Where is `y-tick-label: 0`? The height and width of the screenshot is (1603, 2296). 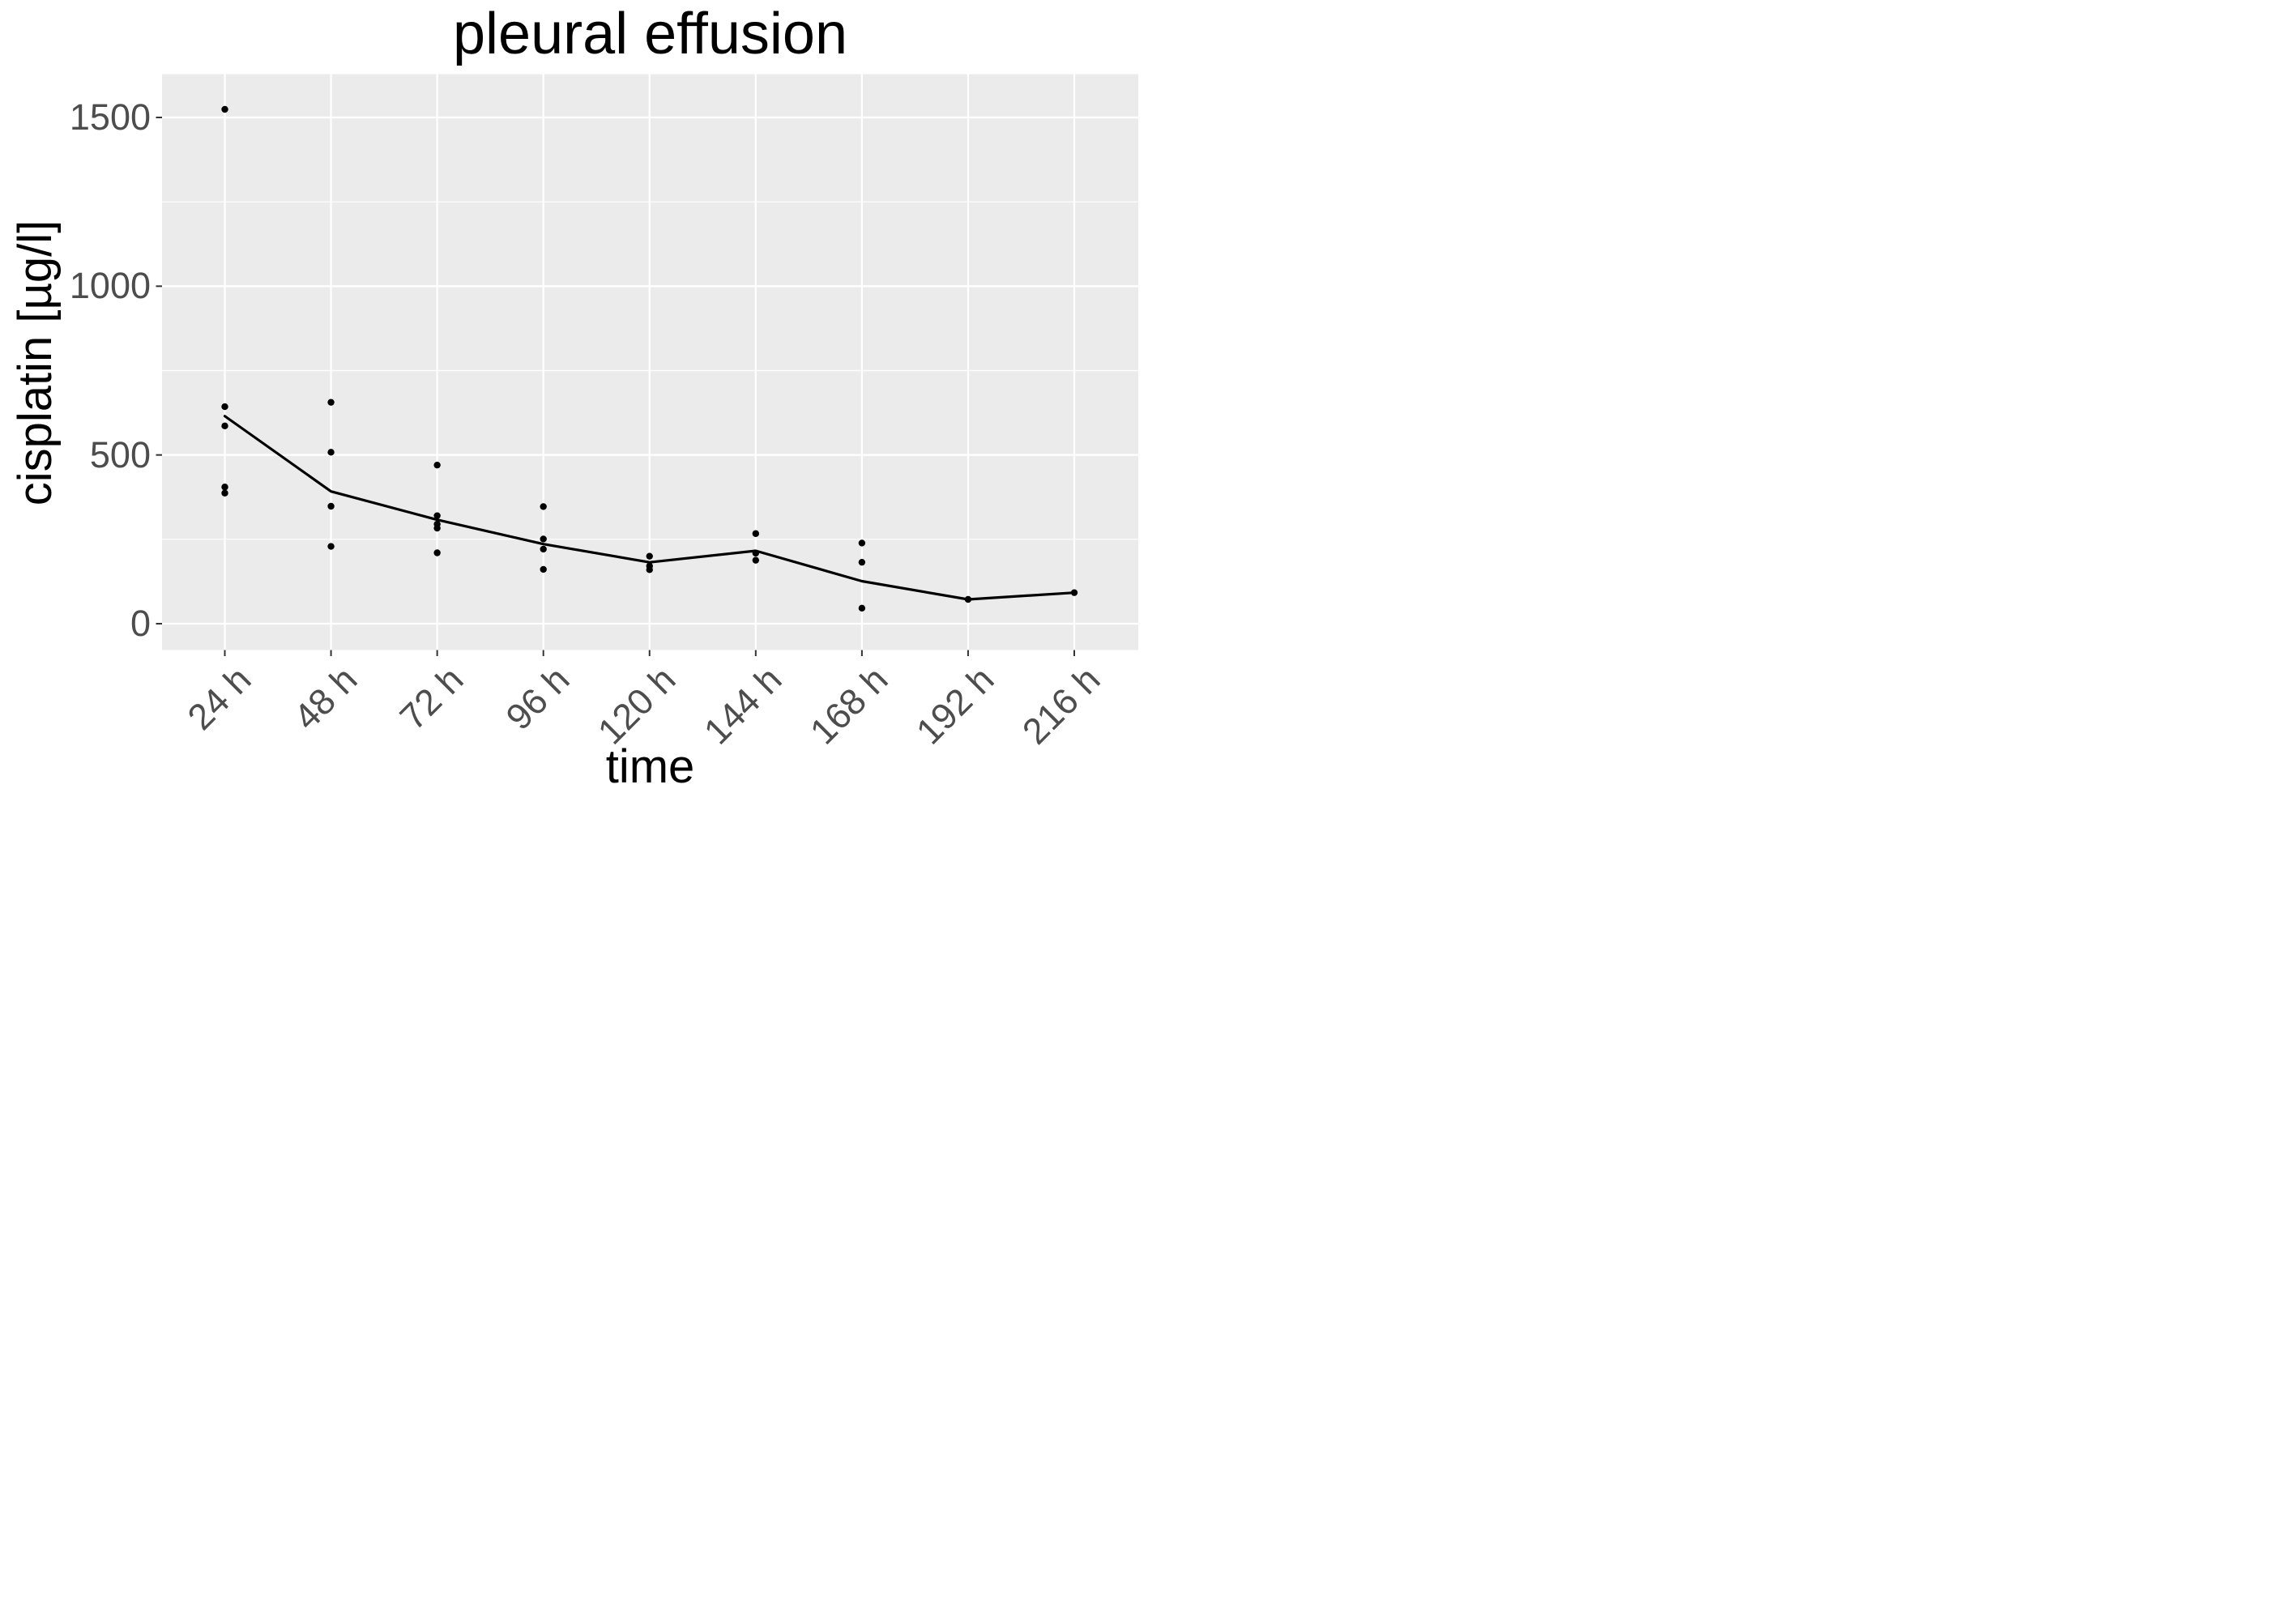 y-tick-label: 0 is located at coordinates (140, 624).